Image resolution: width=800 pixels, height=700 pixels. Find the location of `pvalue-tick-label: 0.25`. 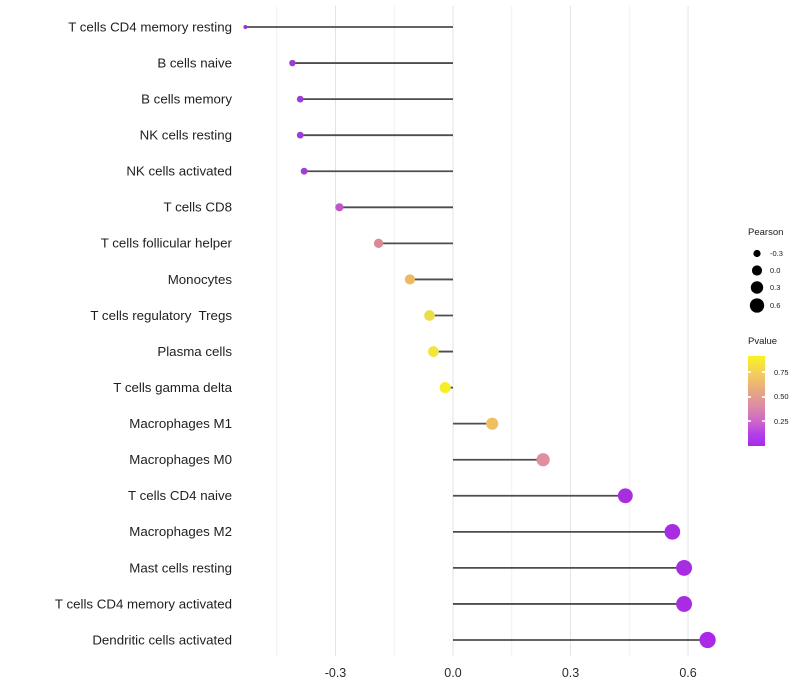

pvalue-tick-label: 0.25 is located at coordinates (781, 421).